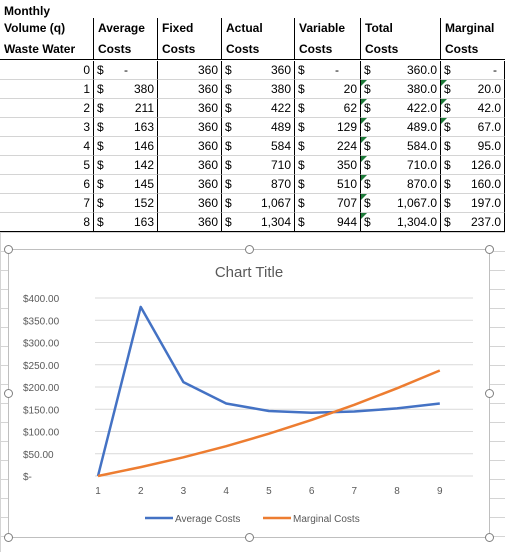  I want to click on cell-variable: $129, so click(328, 127).